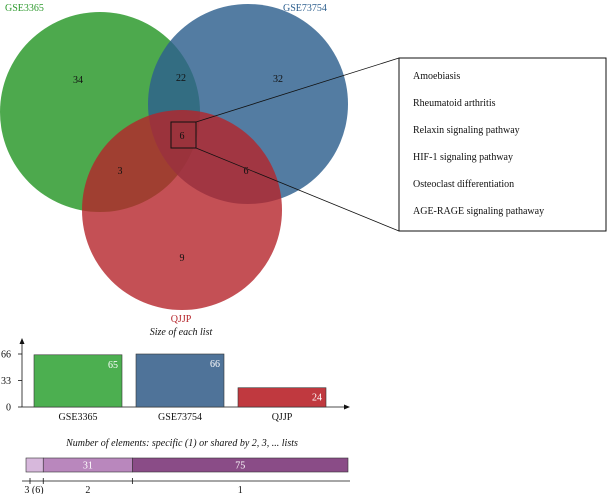  Describe the element at coordinates (466, 130) in the screenshot. I see `pathway-item: Relaxin signaling pathway` at that location.